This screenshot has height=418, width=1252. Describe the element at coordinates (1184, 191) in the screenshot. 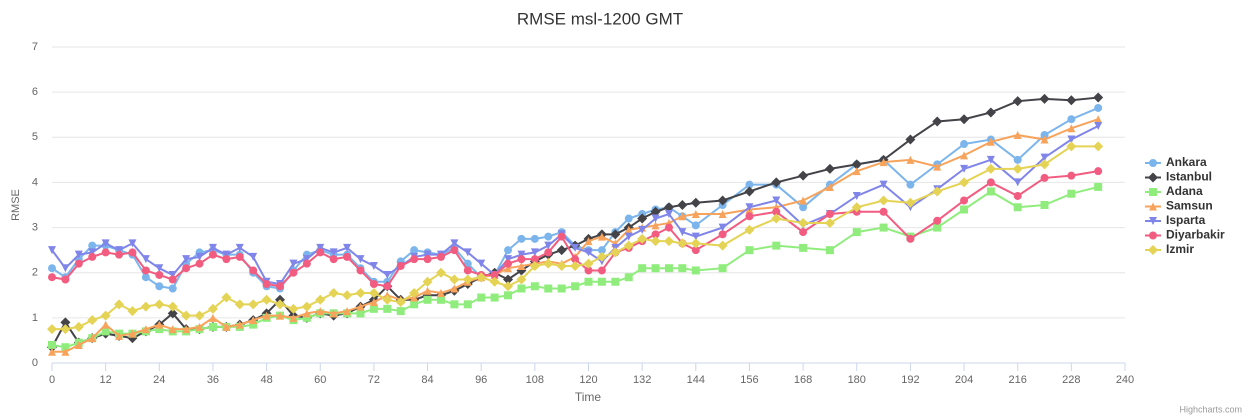

I see `legend-label: Adana` at that location.